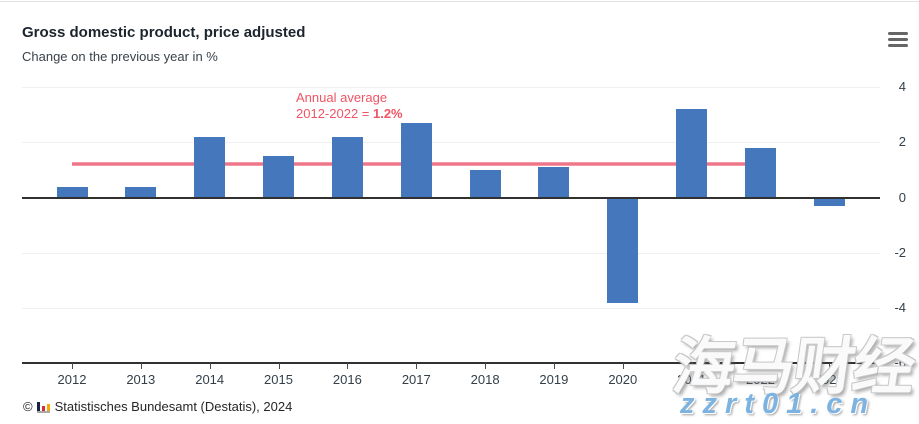  I want to click on x-axis-label: 2023, so click(829, 379).